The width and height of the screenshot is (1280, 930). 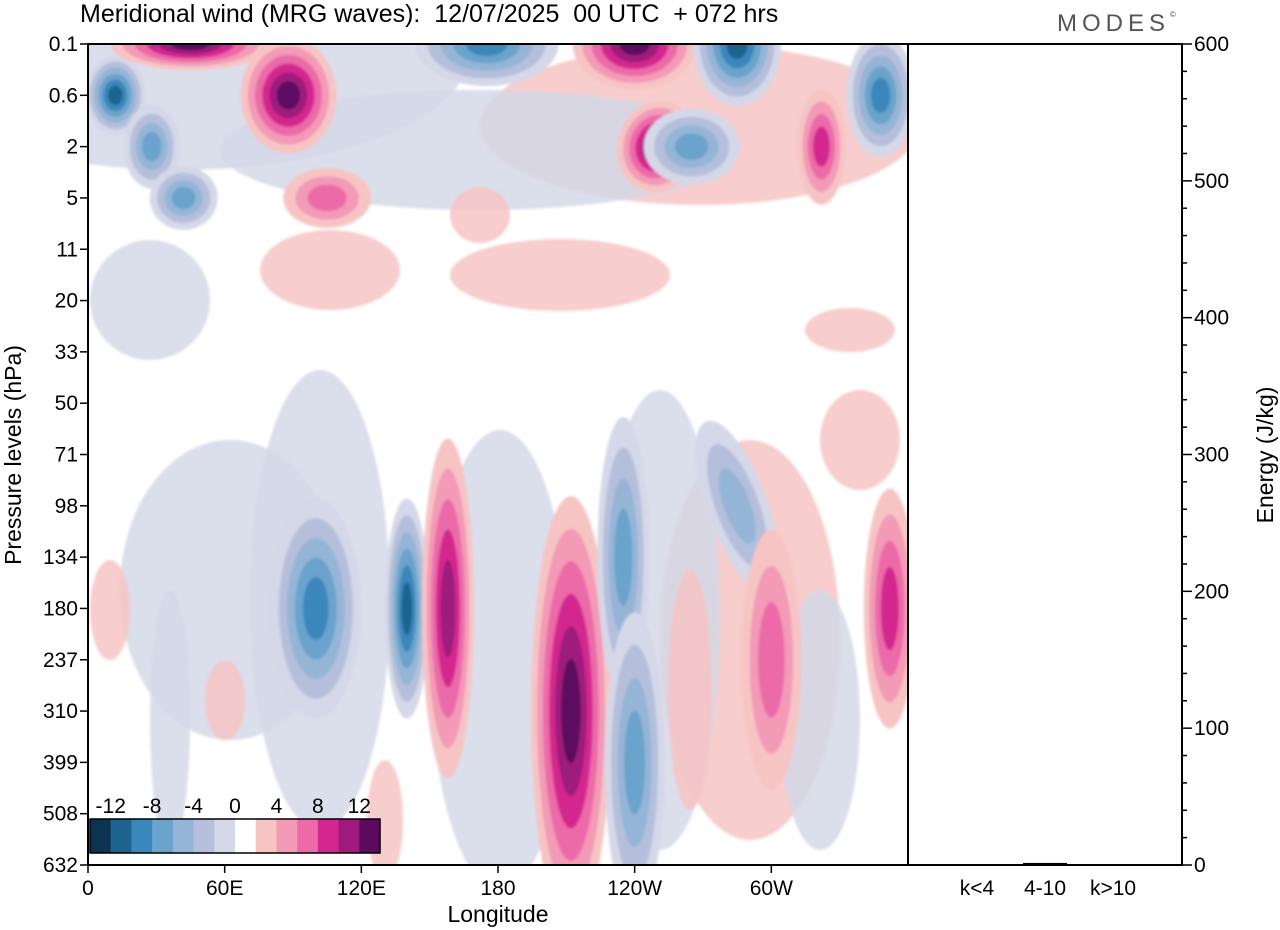 What do you see at coordinates (1211, 591) in the screenshot?
I see `energy-tick-label: 200` at bounding box center [1211, 591].